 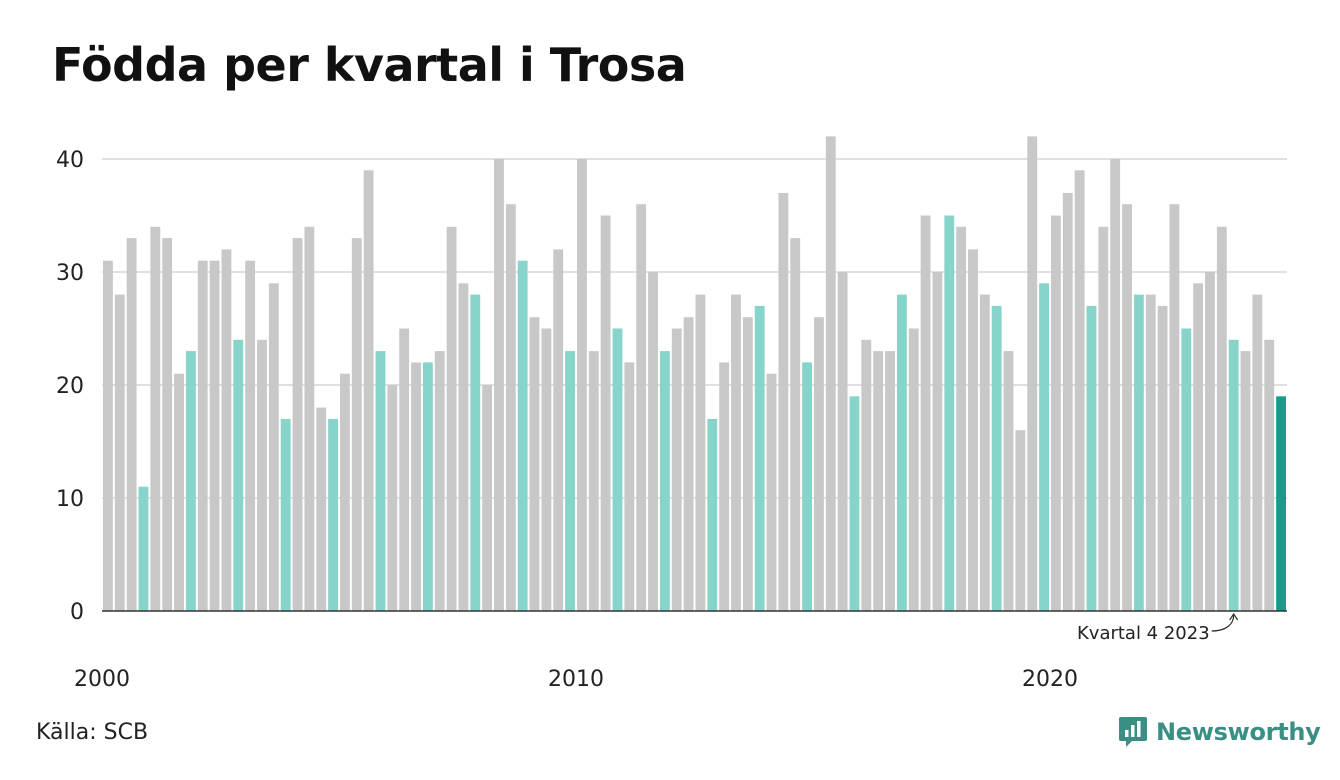 I want to click on brand-name: Newsworthy, so click(x=1238, y=732).